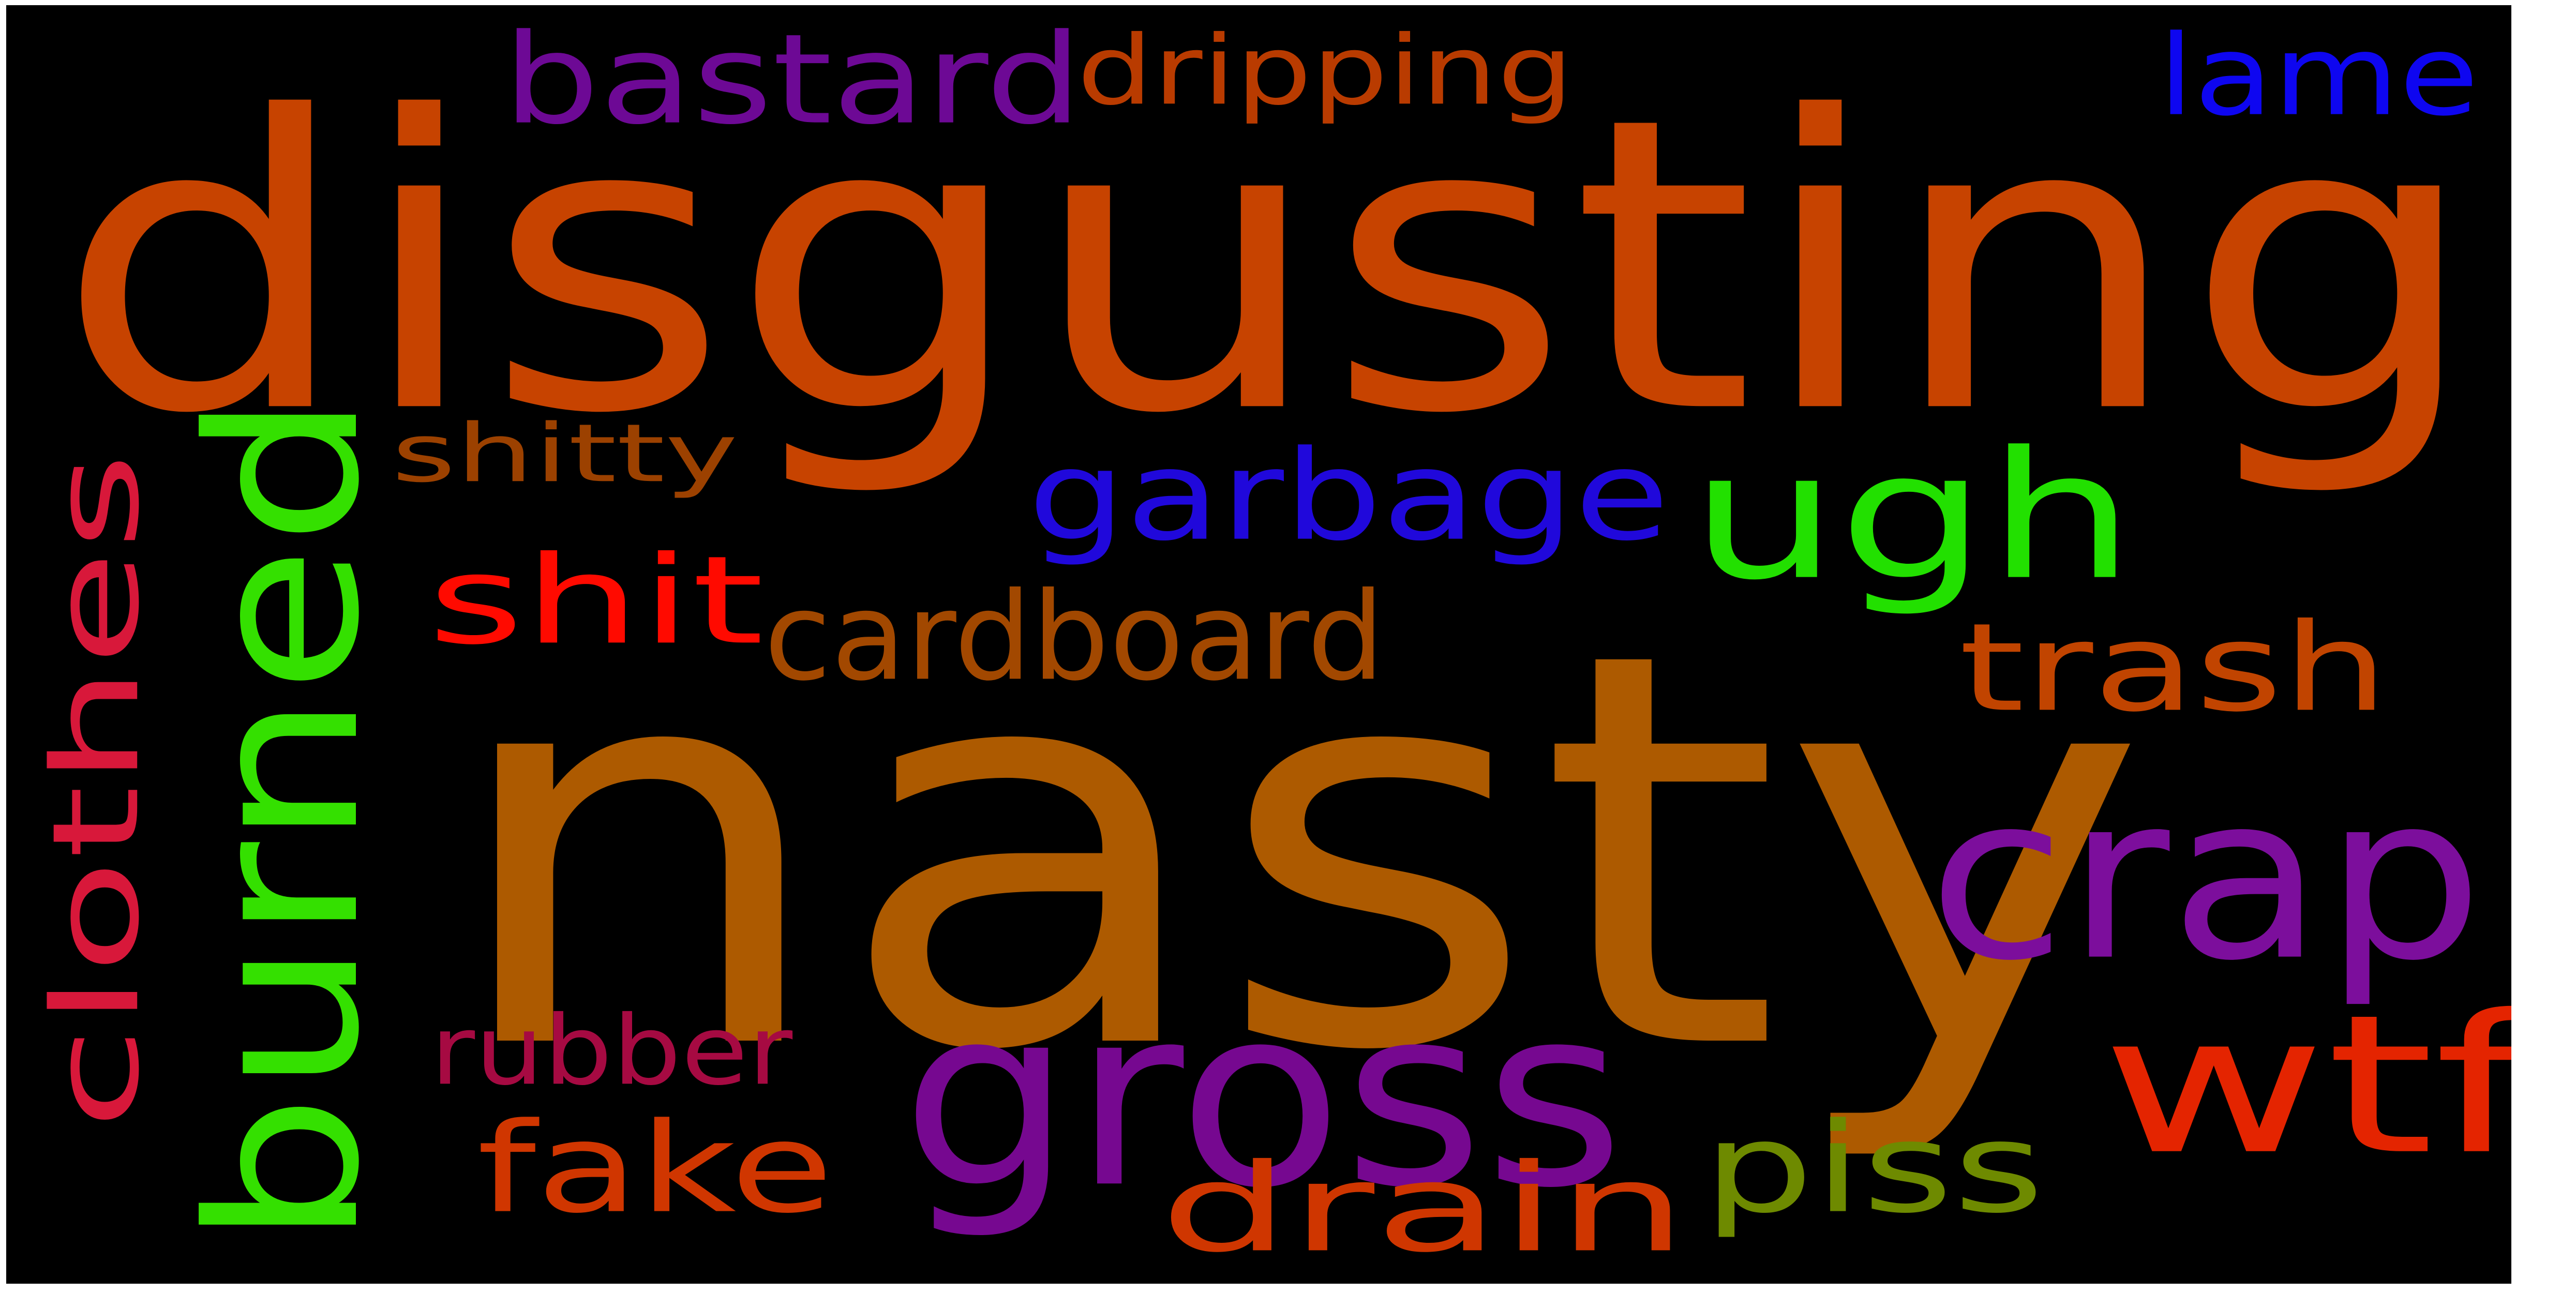 The width and height of the screenshot is (2576, 1293). What do you see at coordinates (1325, 71) in the screenshot?
I see `word-dripping: dripping` at bounding box center [1325, 71].